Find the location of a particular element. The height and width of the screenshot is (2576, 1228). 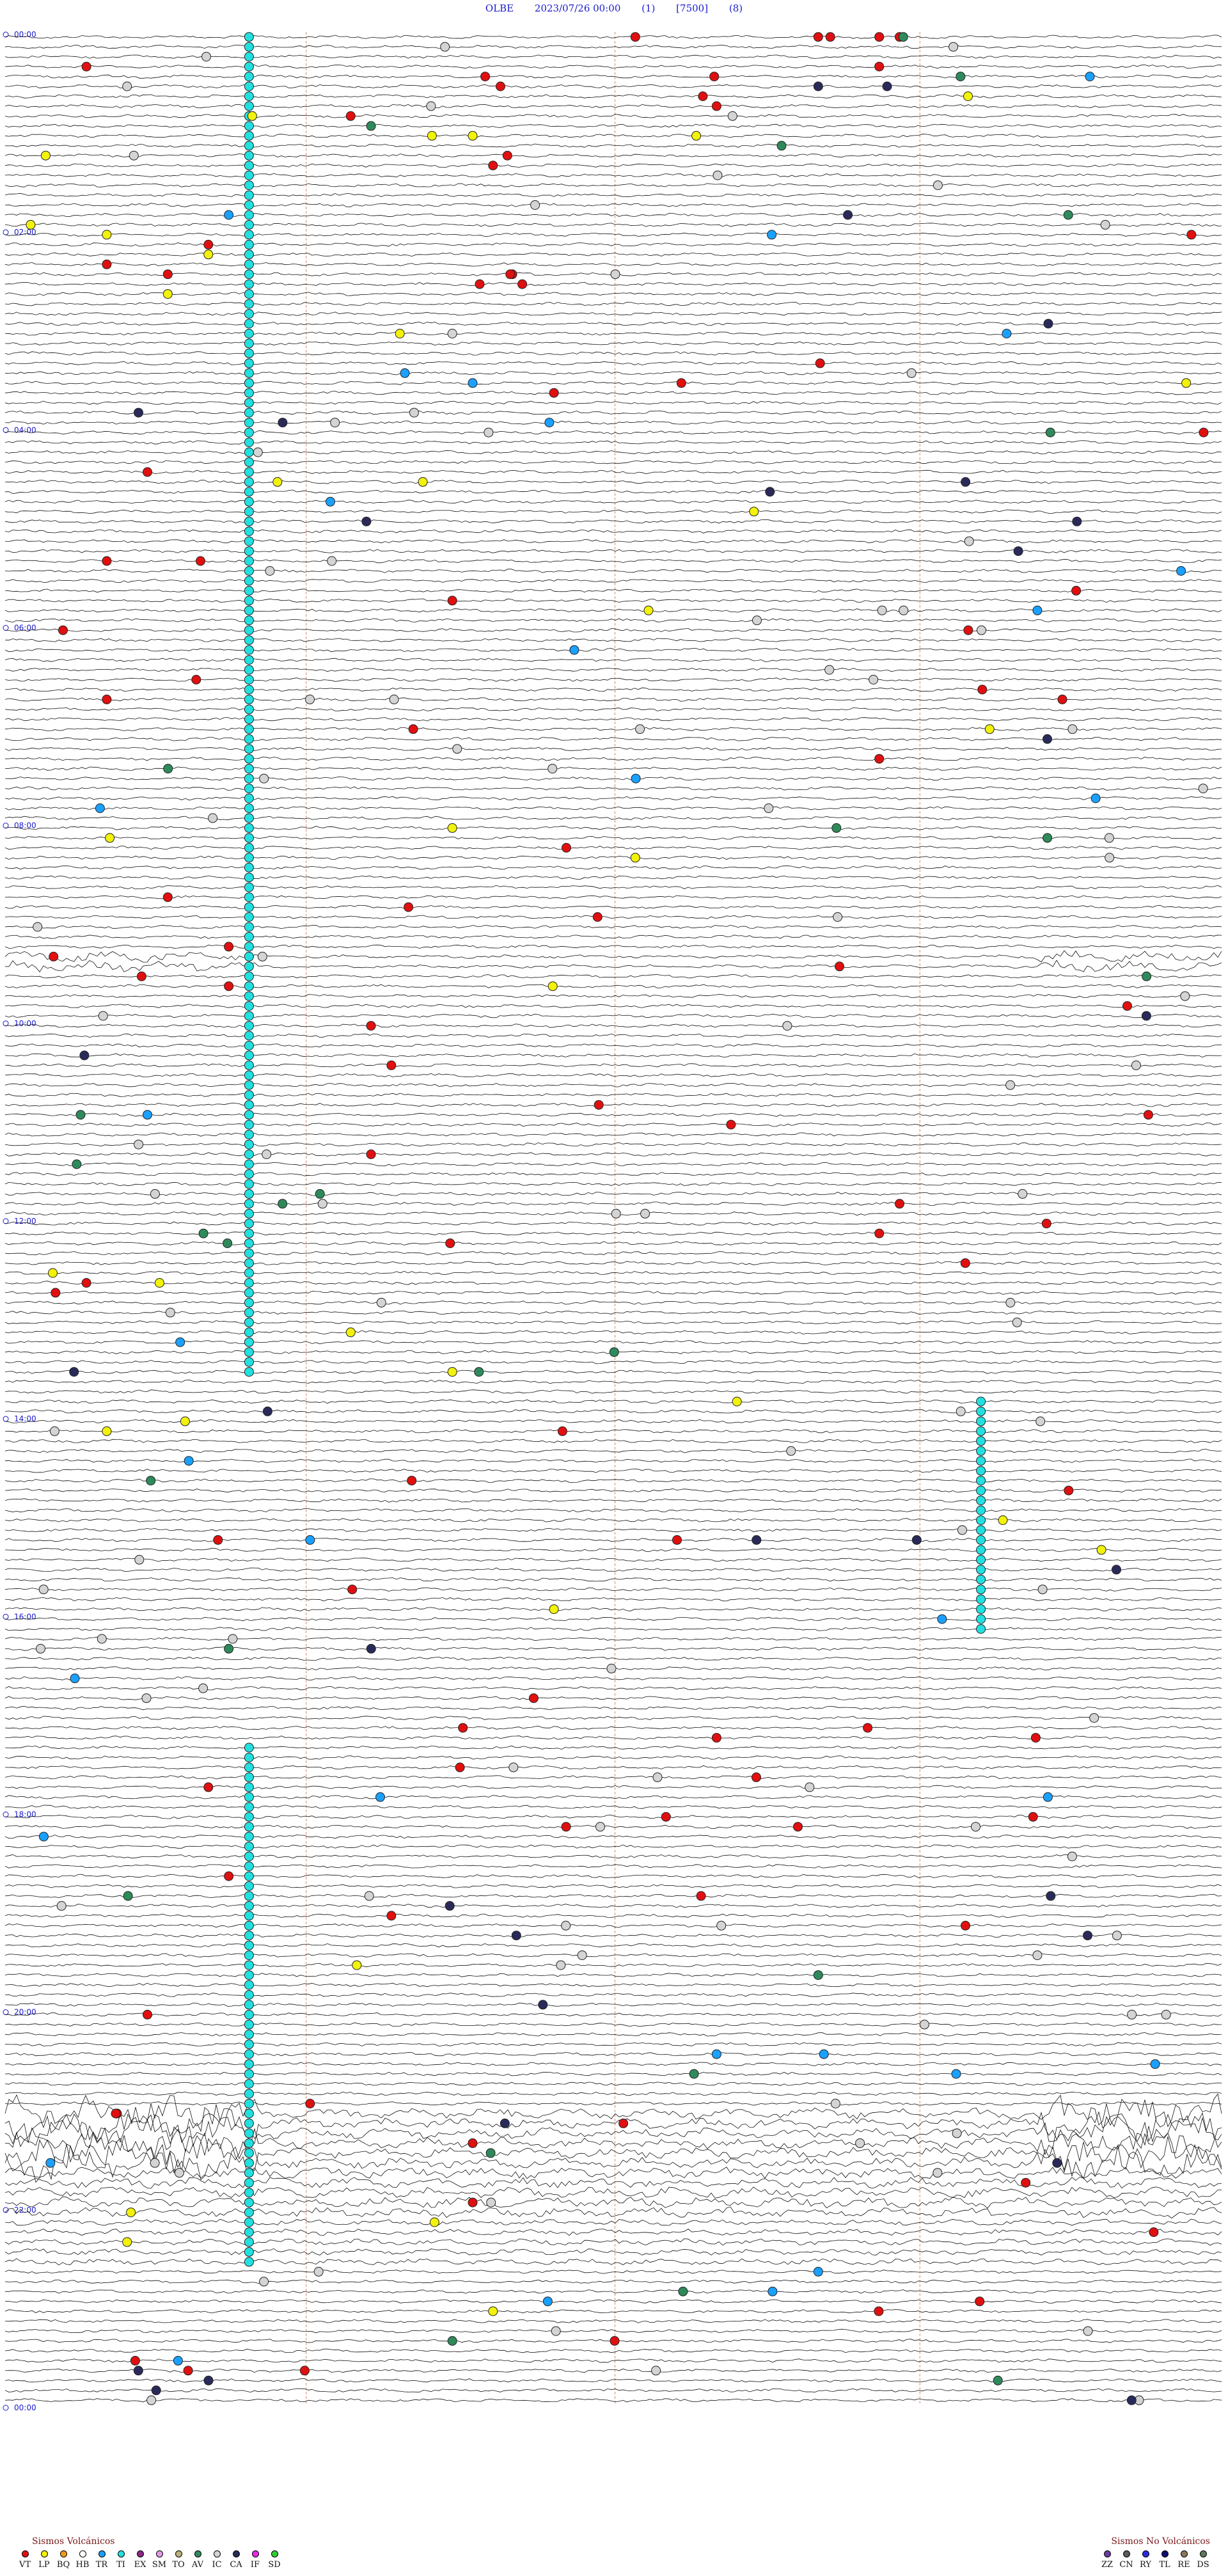

hour-label: 04:00 is located at coordinates (25, 429).